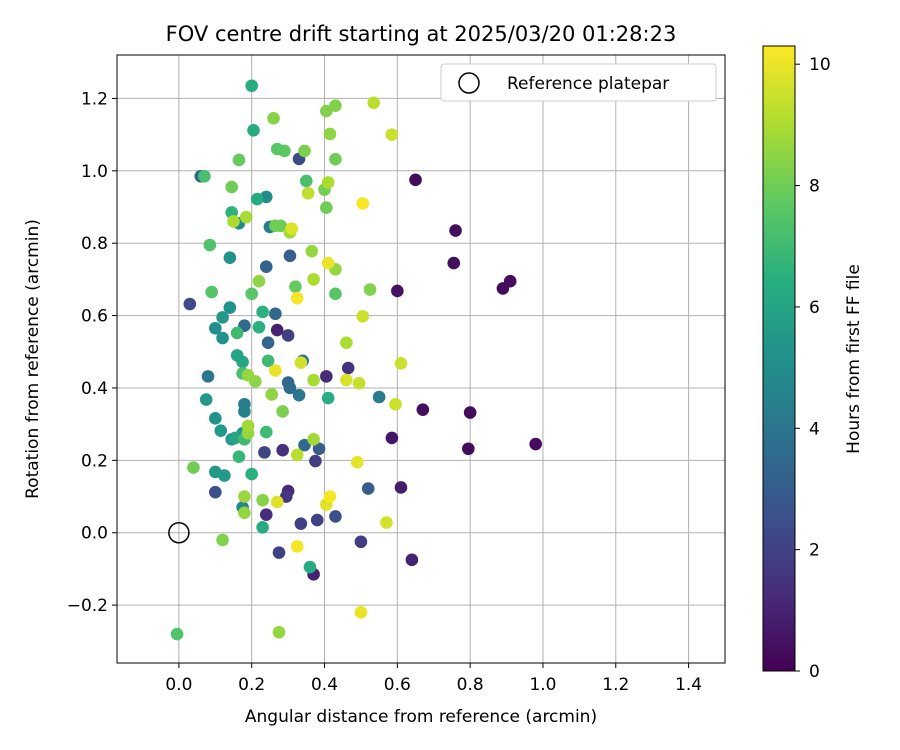 The image size is (900, 750). I want to click on y-tick-label: −0.2, so click(87, 606).